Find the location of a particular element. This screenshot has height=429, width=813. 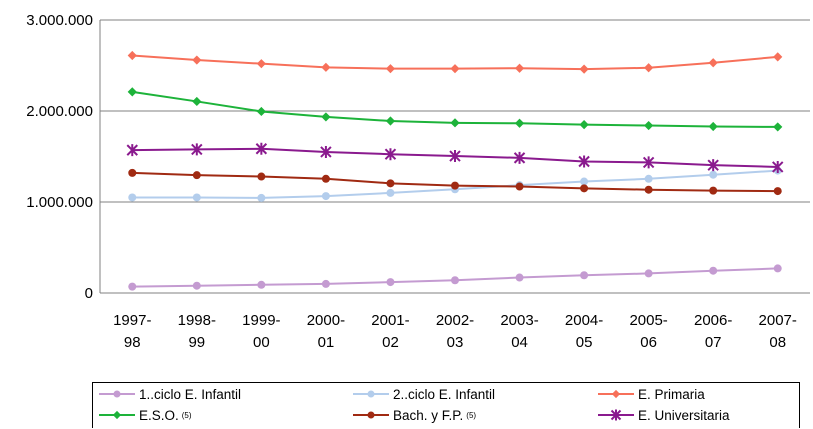

legend-item: 2..ciclo E. Infantil is located at coordinates (424, 394).